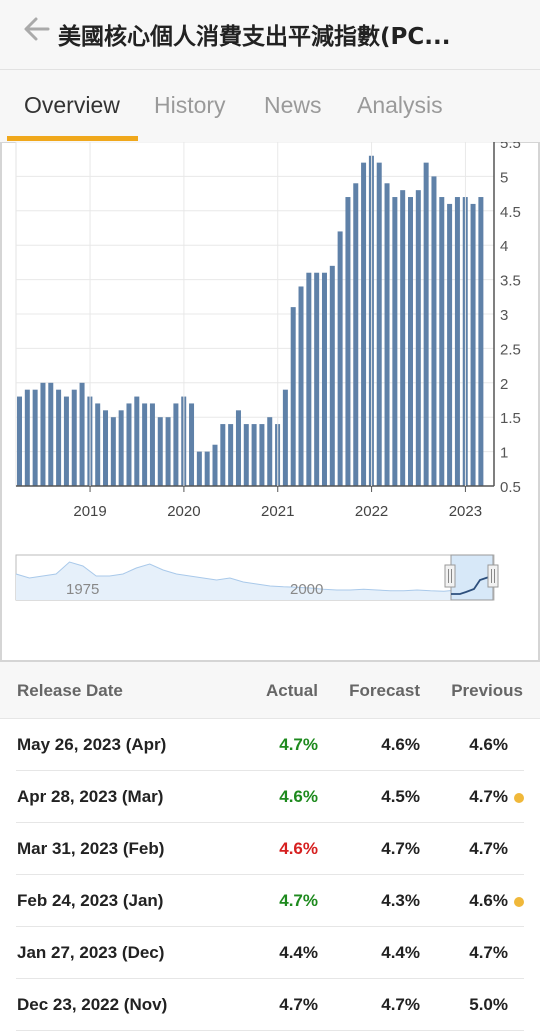 Image resolution: width=540 pixels, height=1031 pixels. Describe the element at coordinates (493, 576) in the screenshot. I see `navigator-right-handle` at that location.